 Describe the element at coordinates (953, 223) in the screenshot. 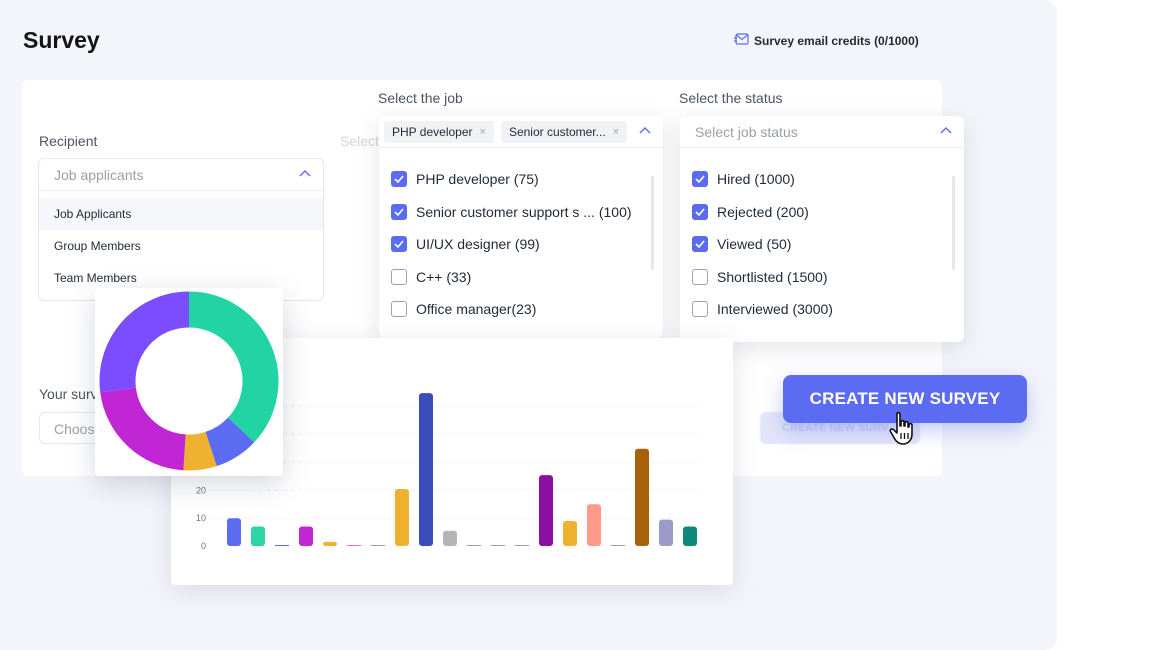

I see `status-scrollbar` at that location.